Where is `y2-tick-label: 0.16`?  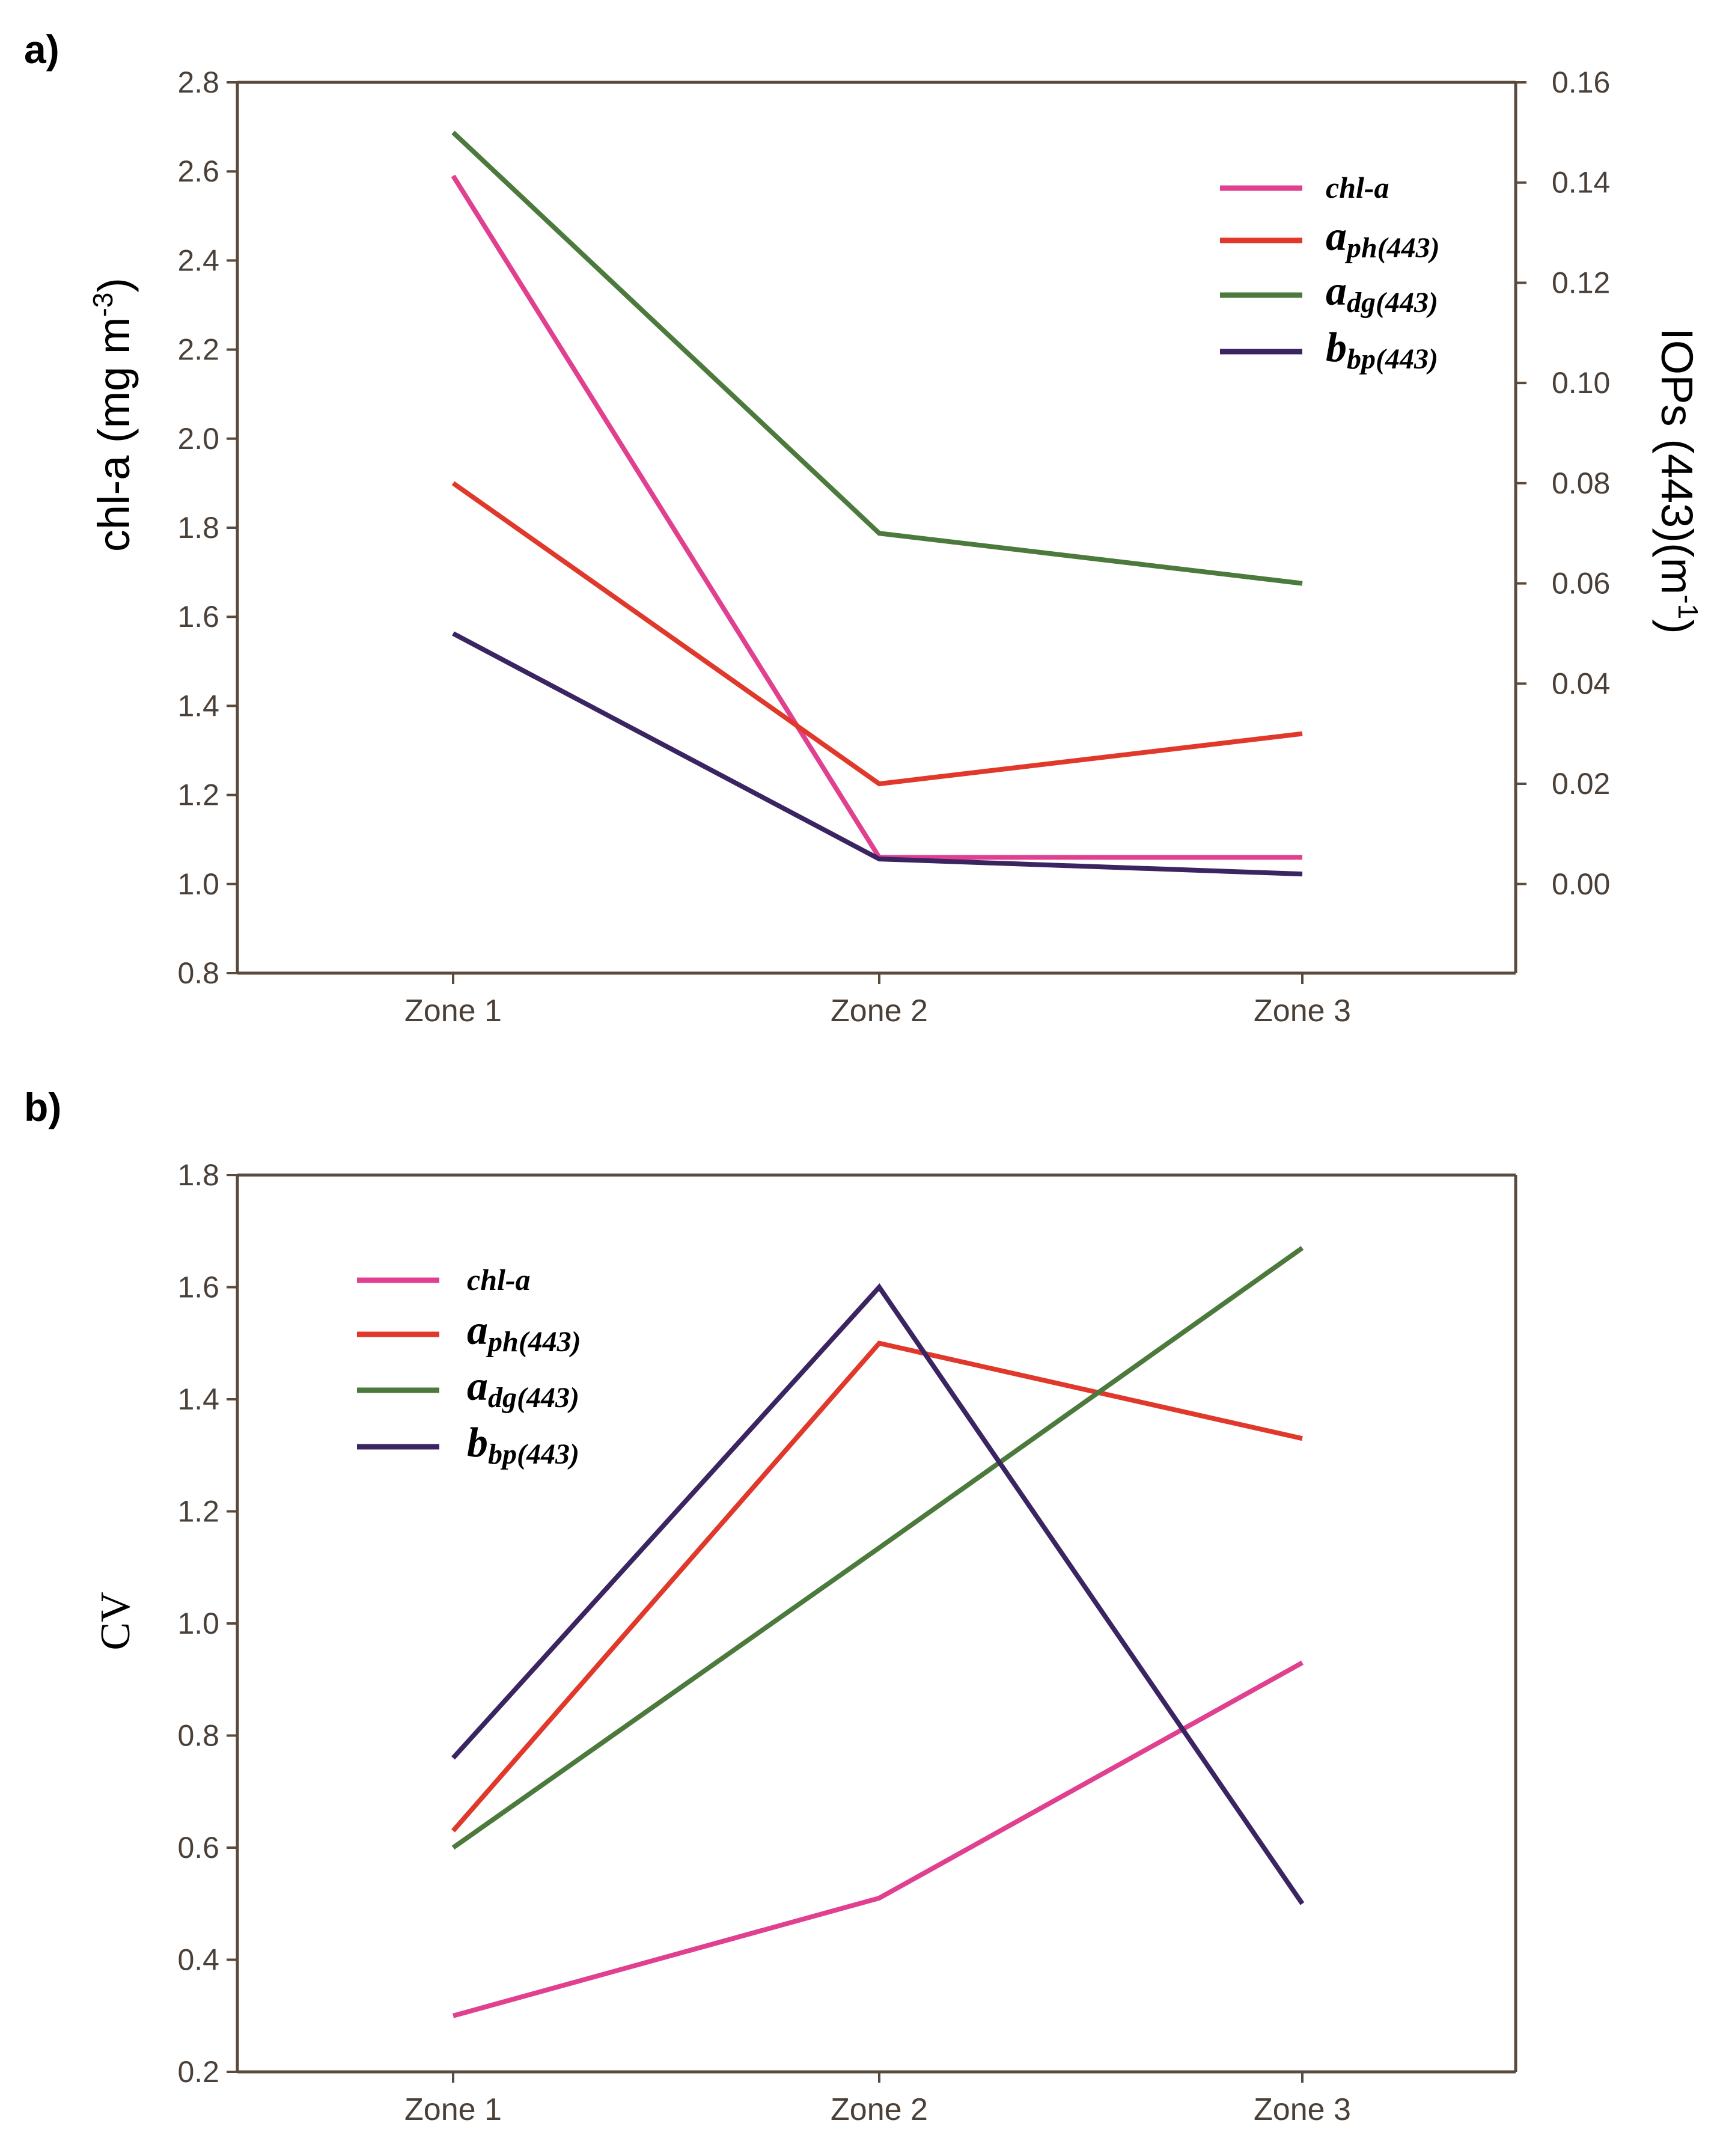
y2-tick-label: 0.16 is located at coordinates (1581, 82).